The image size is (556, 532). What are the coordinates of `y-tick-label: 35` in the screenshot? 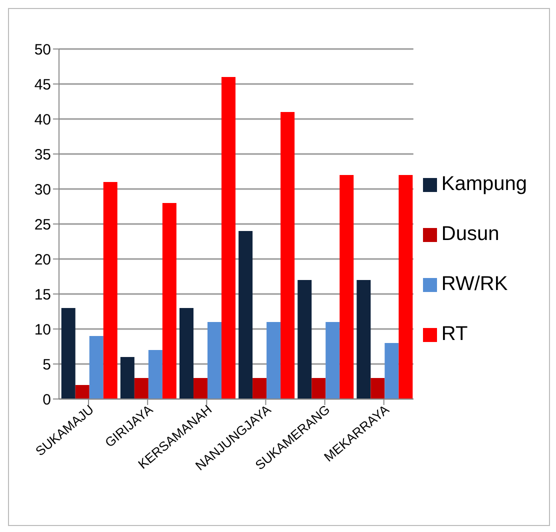 It's located at (42, 155).